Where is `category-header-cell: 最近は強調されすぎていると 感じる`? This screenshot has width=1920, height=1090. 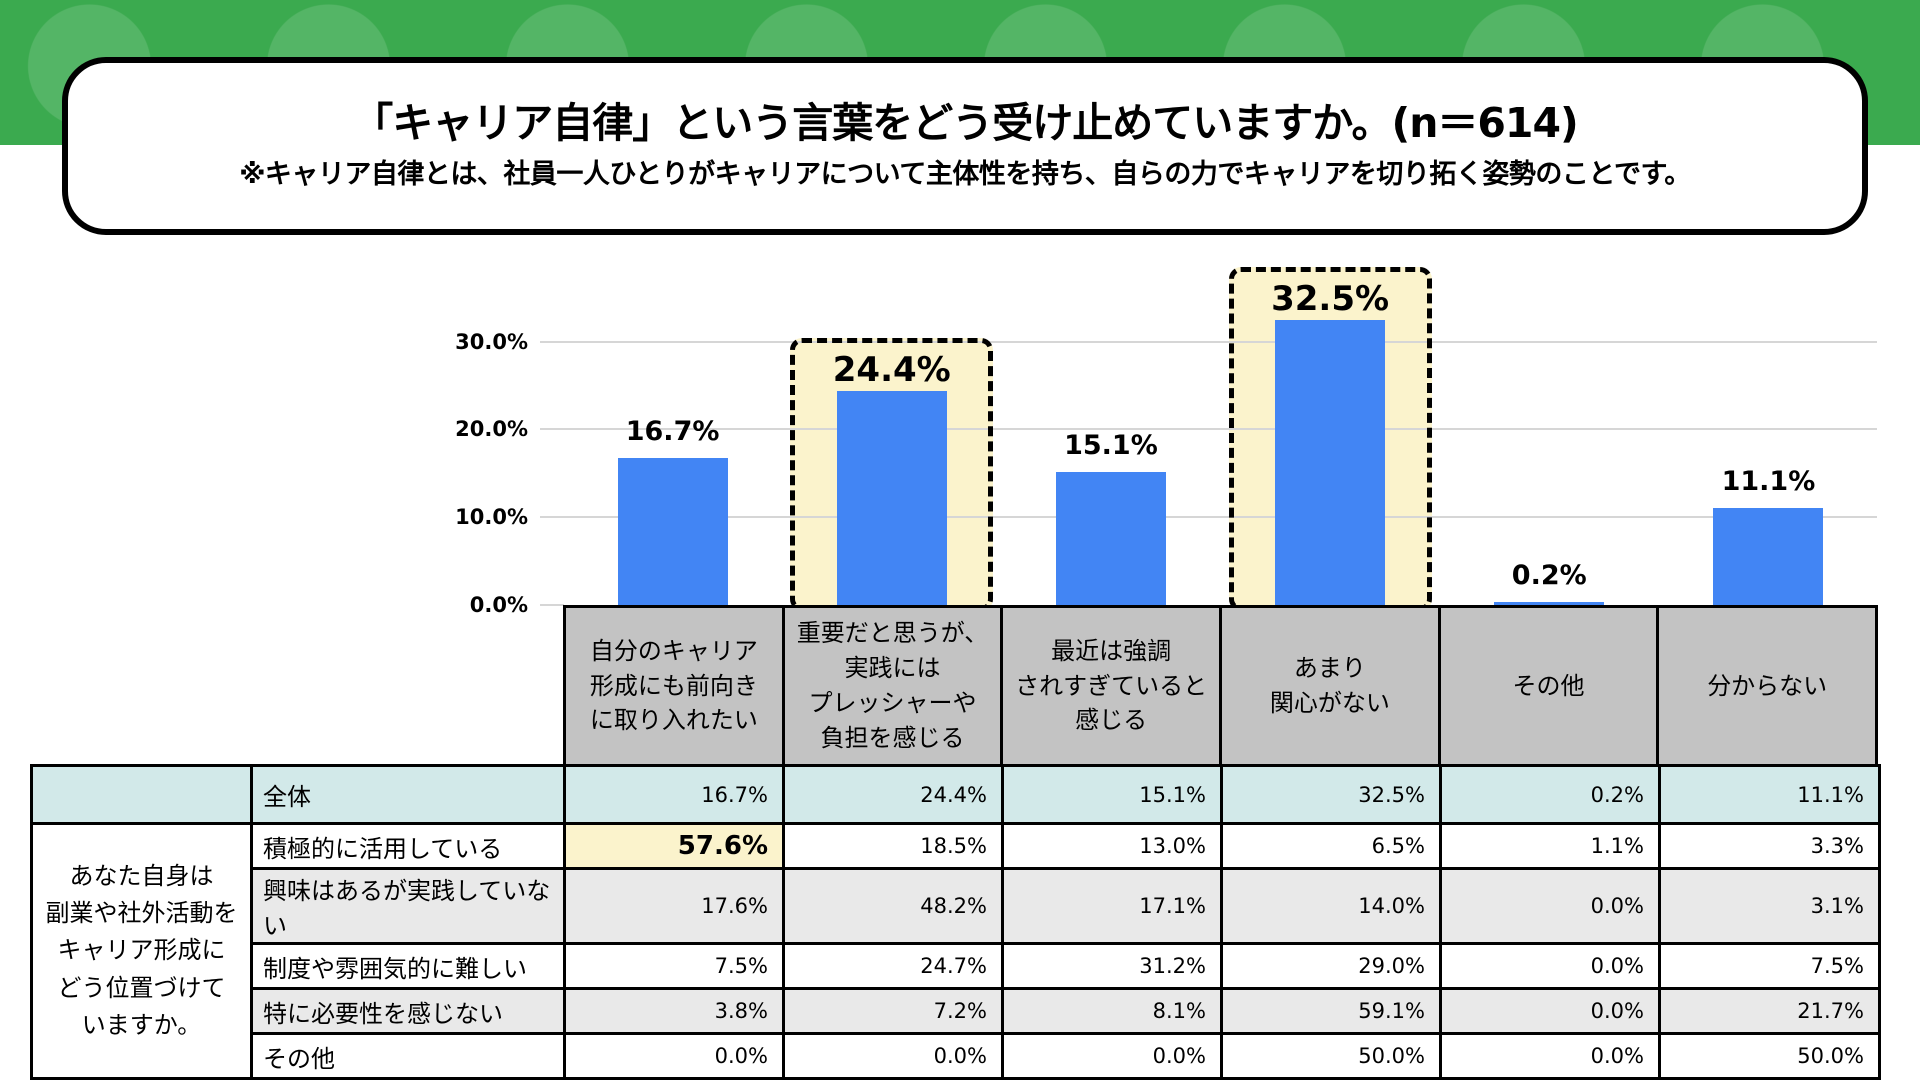
category-header-cell: 最近は強調されすぎていると 感じる is located at coordinates (1110, 686).